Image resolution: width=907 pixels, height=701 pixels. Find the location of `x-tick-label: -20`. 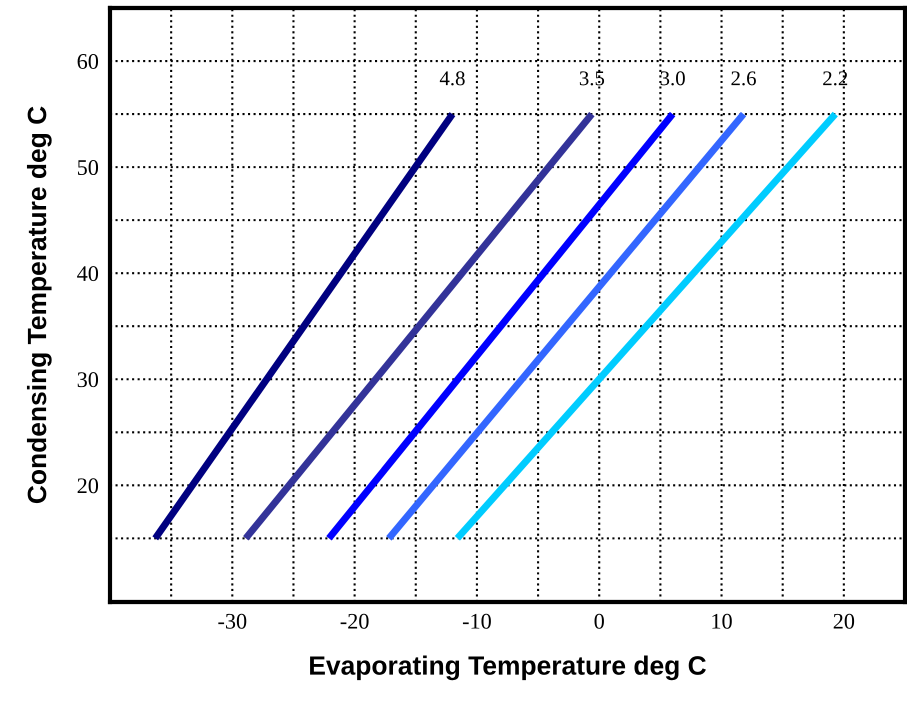

x-tick-label: -20 is located at coordinates (354, 621).